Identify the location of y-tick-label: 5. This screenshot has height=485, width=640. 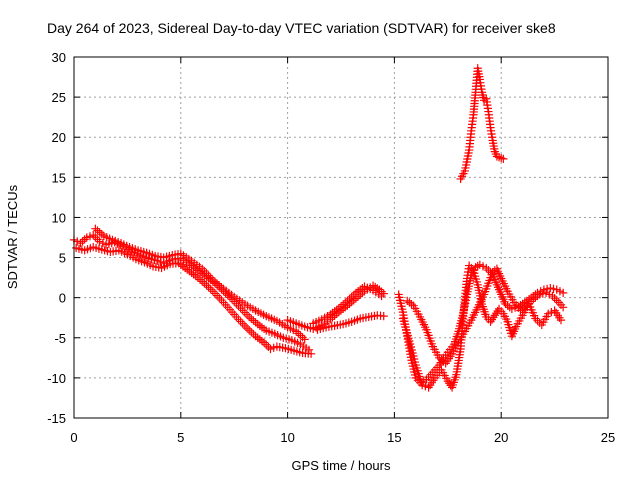
(62, 258).